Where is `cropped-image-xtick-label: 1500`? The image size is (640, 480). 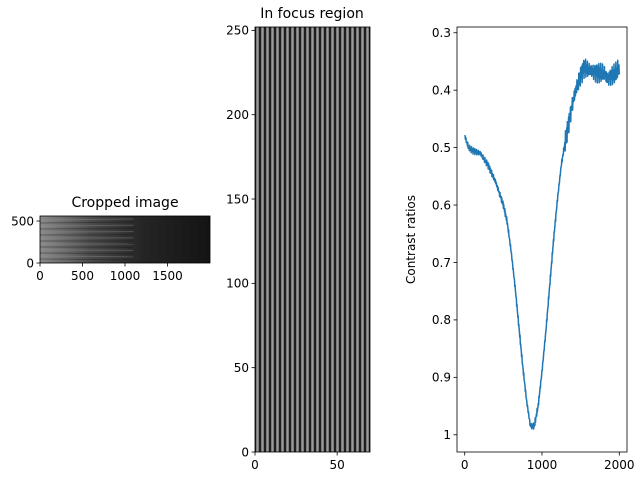
cropped-image-xtick-label: 1500 is located at coordinates (167, 276).